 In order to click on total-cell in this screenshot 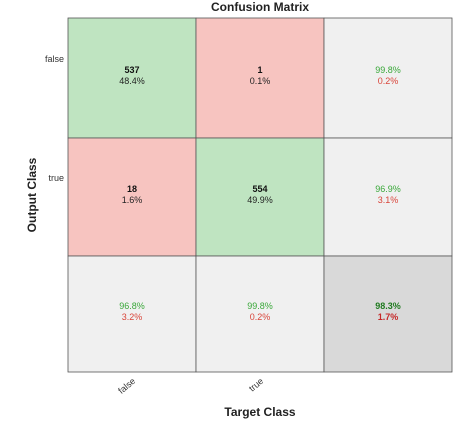, I will do `click(388, 314)`.